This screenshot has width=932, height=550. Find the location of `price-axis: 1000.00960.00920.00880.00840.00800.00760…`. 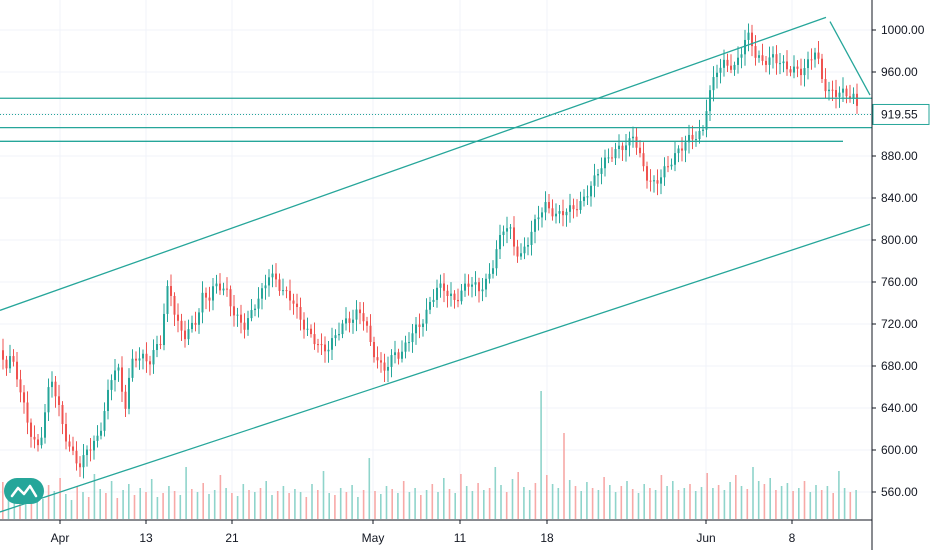

price-axis: 1000.00960.00920.00880.00840.00800.00760… is located at coordinates (898, 275).